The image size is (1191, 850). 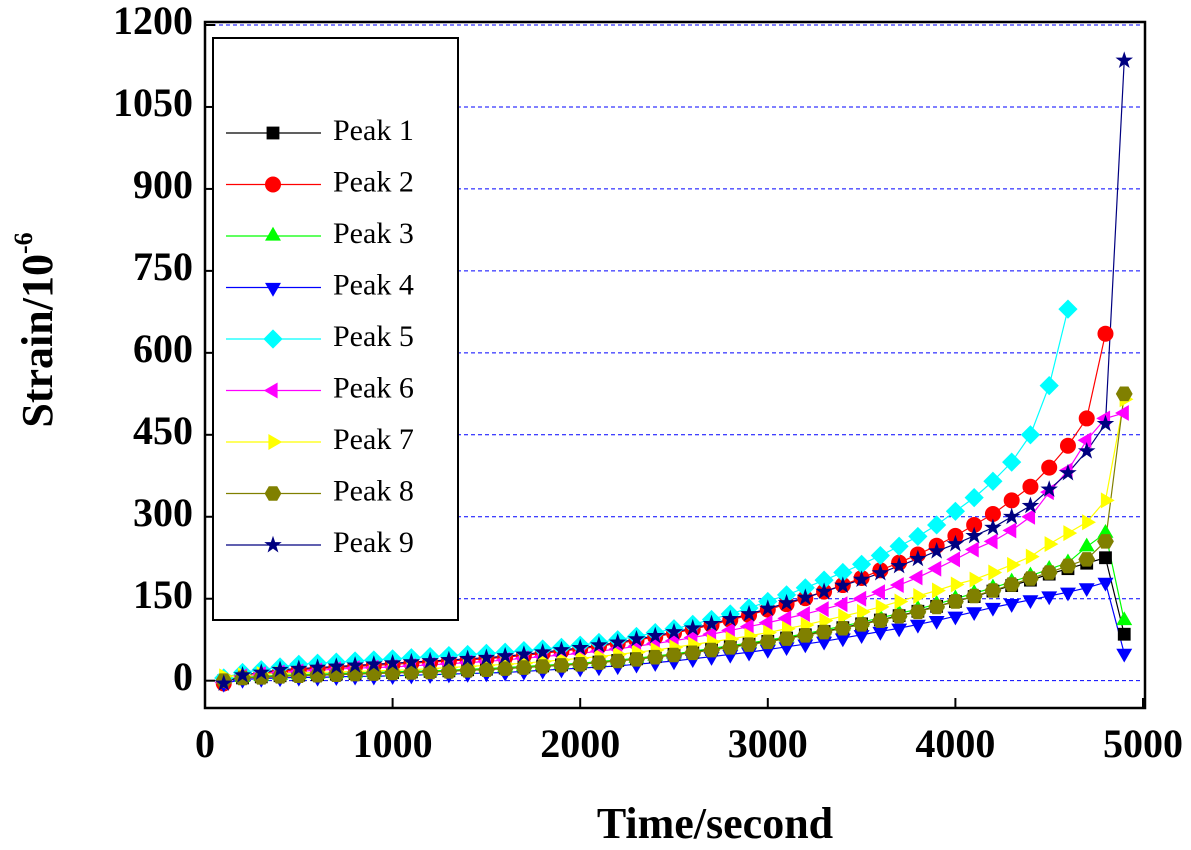 I want to click on y-tick-label: 900, so click(x=163, y=184).